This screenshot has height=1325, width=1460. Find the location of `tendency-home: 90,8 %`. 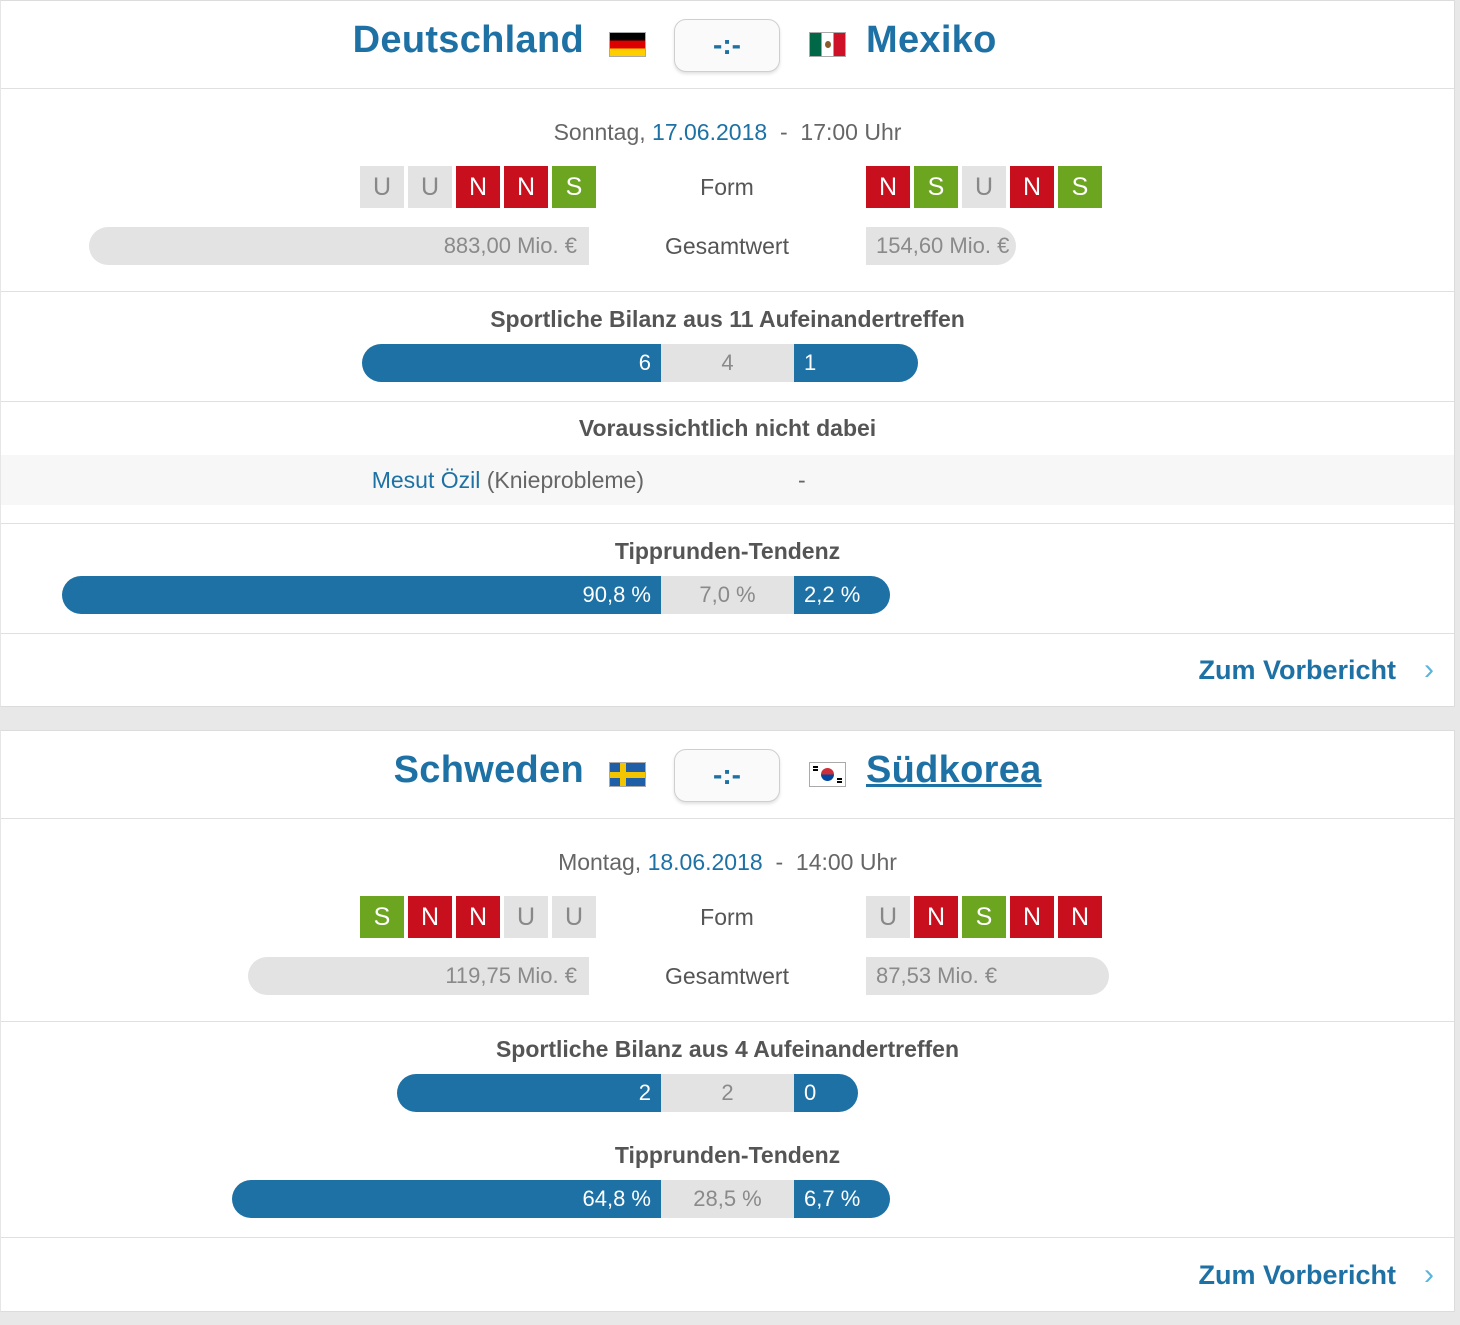

tendency-home: 90,8 % is located at coordinates (361, 595).